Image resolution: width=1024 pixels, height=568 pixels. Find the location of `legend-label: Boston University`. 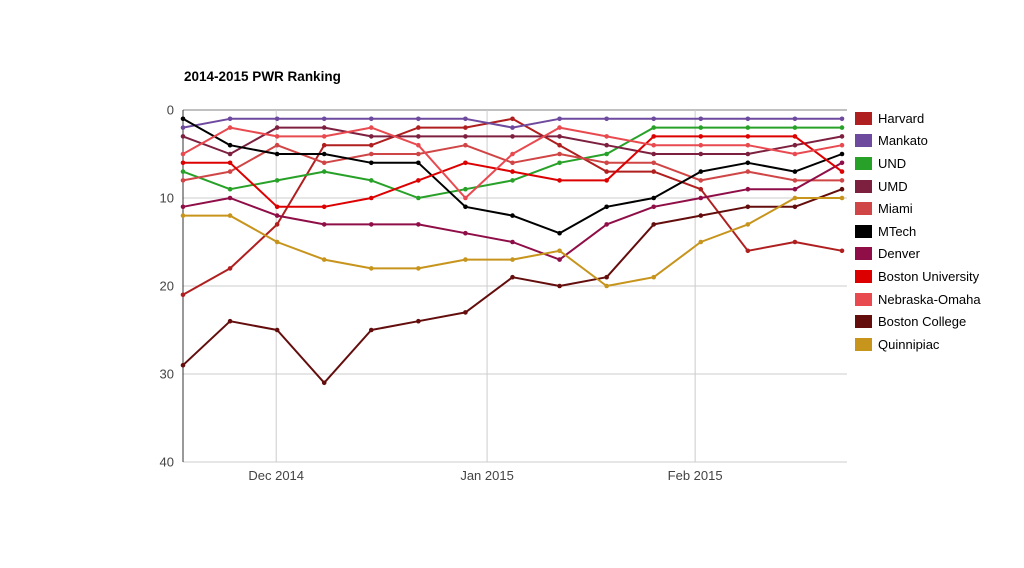

legend-label: Boston University is located at coordinates (929, 276).